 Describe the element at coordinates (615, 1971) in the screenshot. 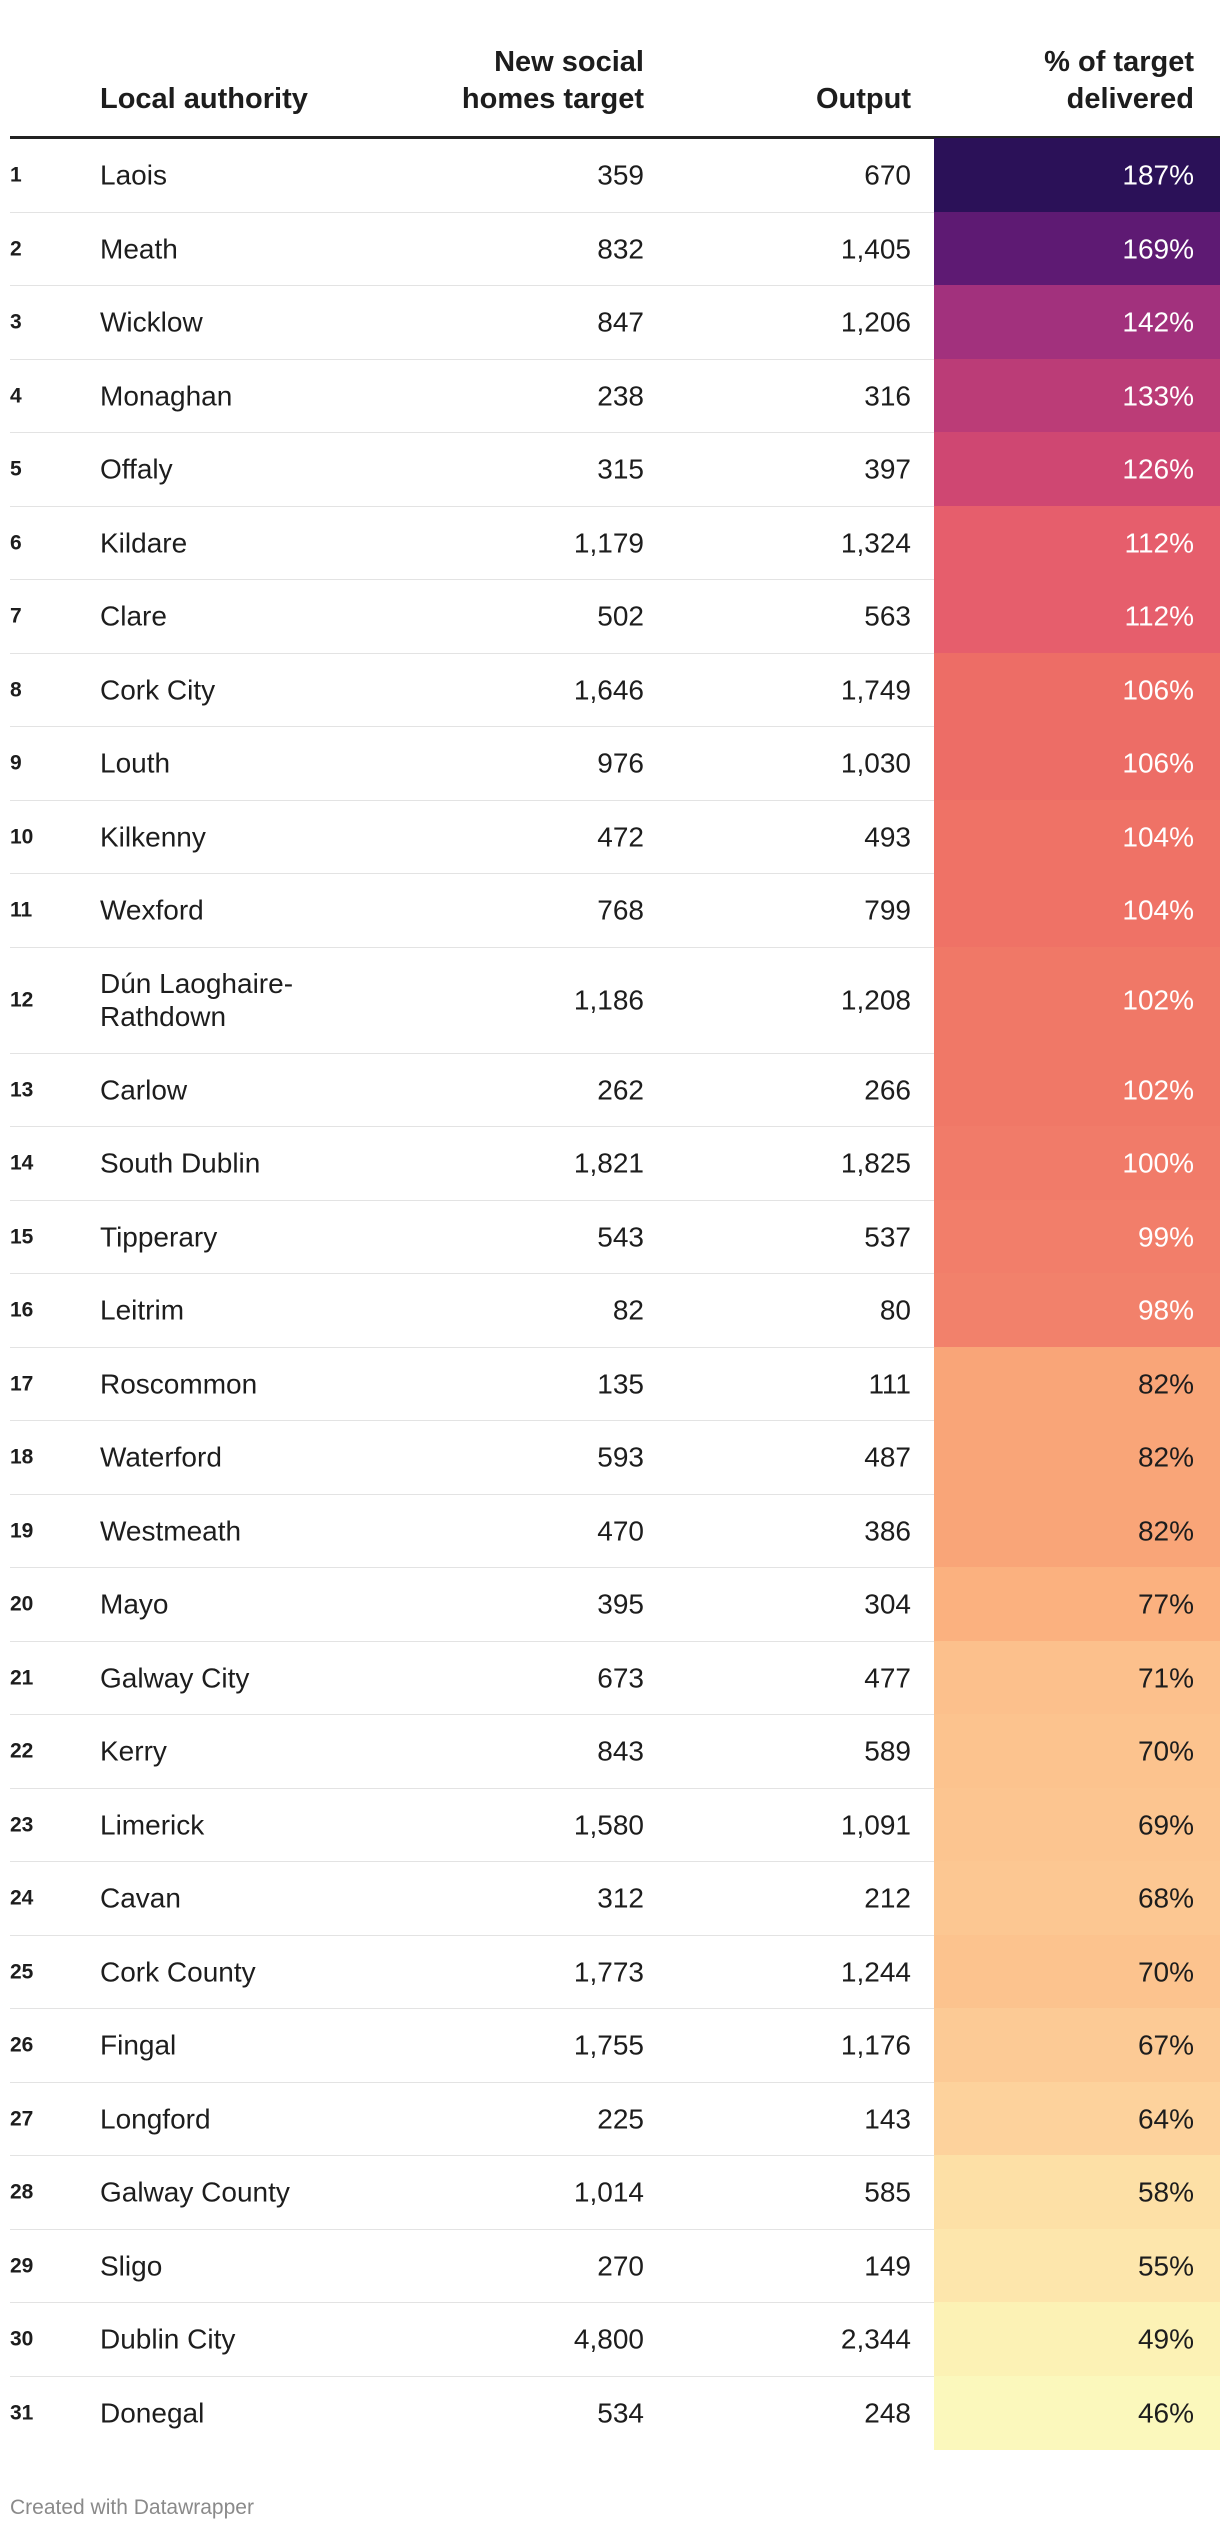

I see `table-row: 25 Cork County 1,773 1,244 70%` at that location.